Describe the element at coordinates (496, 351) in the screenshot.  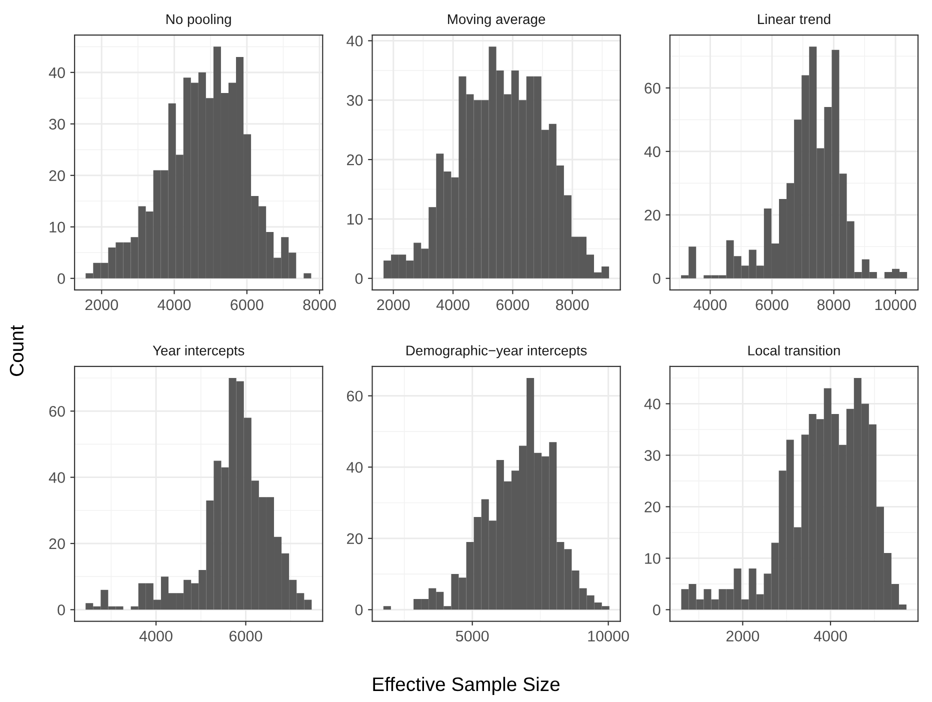
I see `chart-title: Demographic−year intercepts` at that location.